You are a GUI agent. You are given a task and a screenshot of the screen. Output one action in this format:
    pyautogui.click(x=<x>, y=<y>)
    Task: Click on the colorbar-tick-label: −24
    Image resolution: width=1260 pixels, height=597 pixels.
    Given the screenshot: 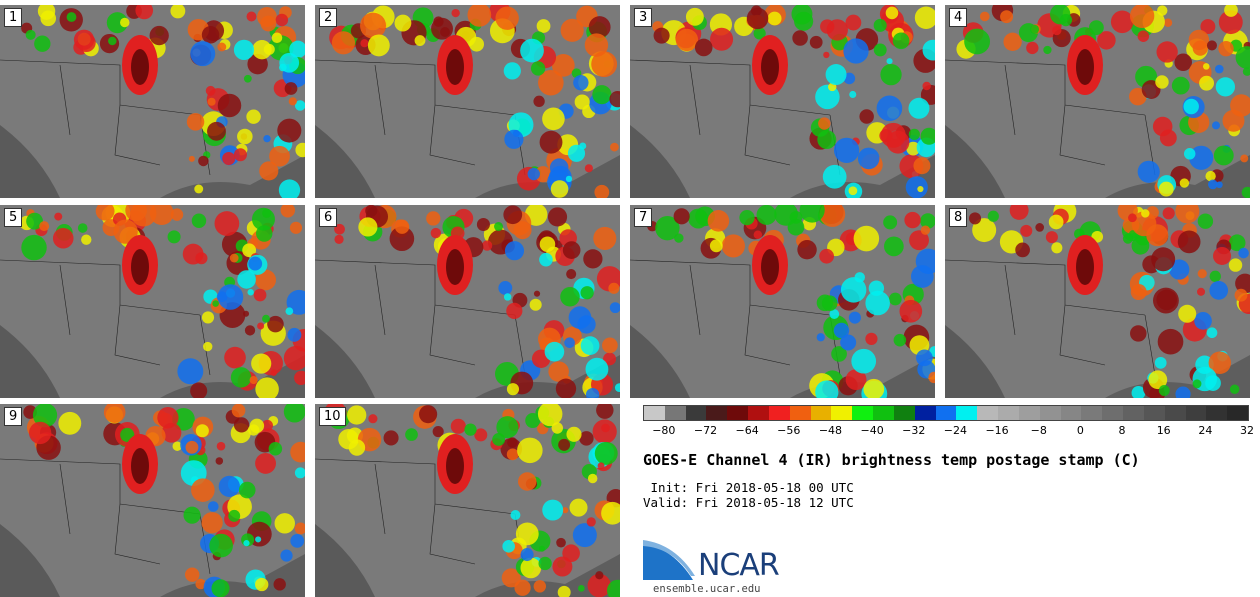 What is the action you would take?
    pyautogui.click(x=955, y=430)
    